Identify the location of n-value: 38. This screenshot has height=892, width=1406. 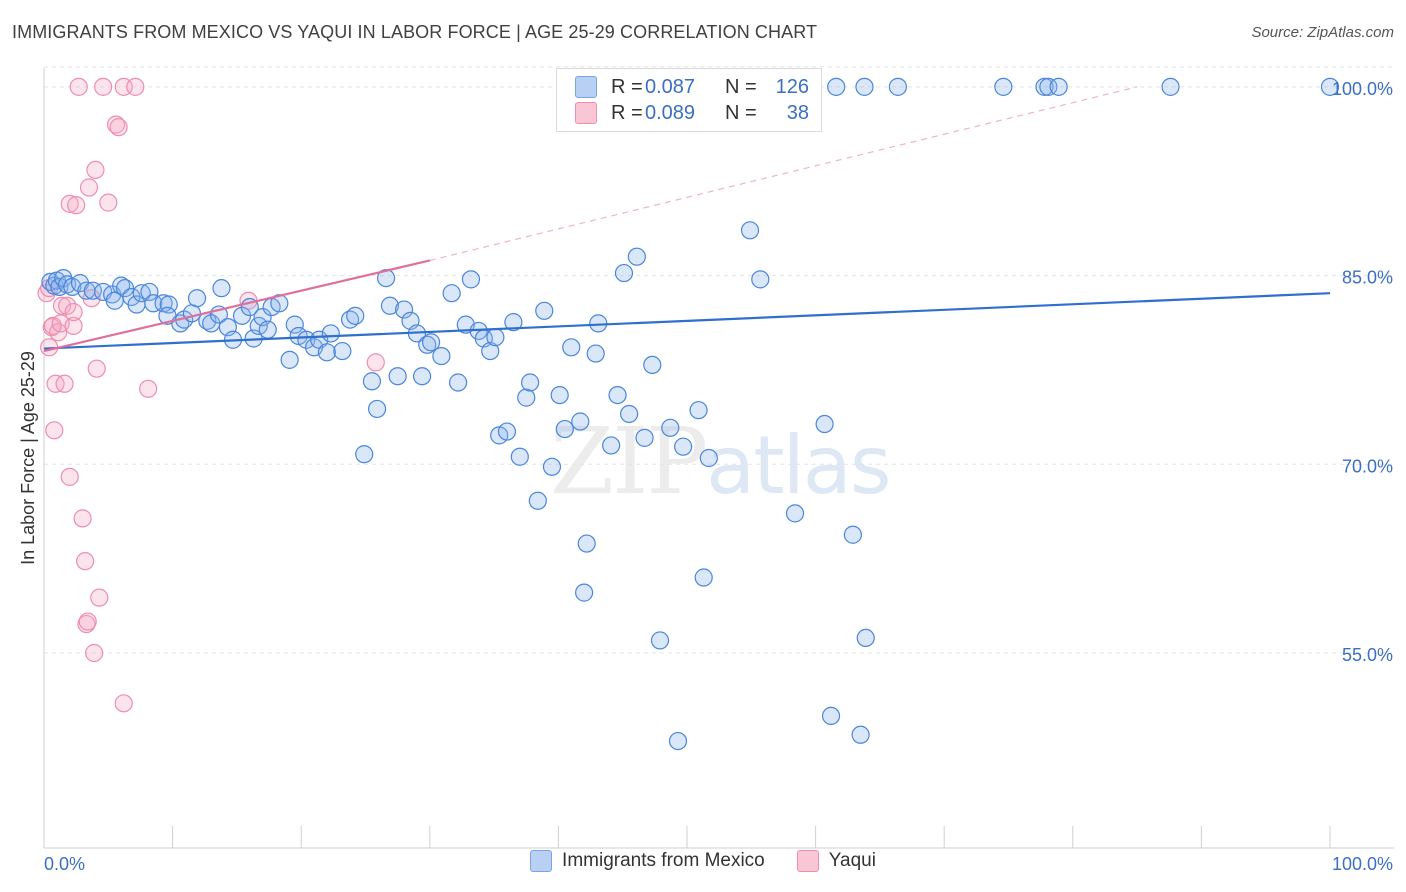
(797, 112).